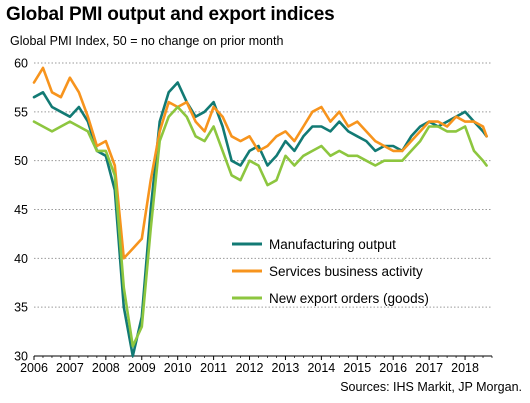  I want to click on x-tick-label: 2006, so click(34, 368).